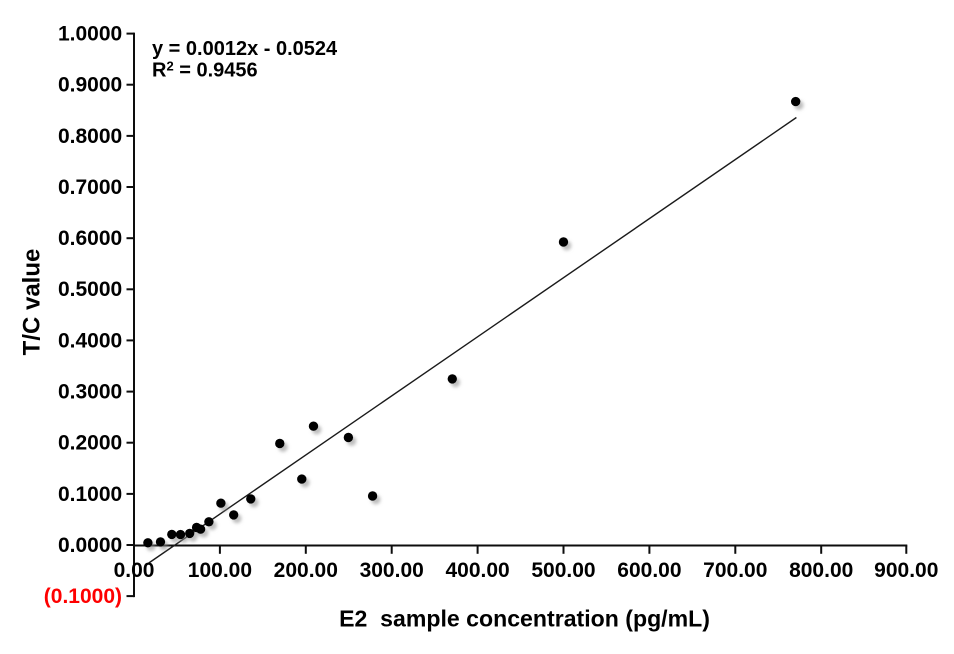 This screenshot has height=654, width=954. I want to click on svg-text: 0.5000, so click(90, 289).